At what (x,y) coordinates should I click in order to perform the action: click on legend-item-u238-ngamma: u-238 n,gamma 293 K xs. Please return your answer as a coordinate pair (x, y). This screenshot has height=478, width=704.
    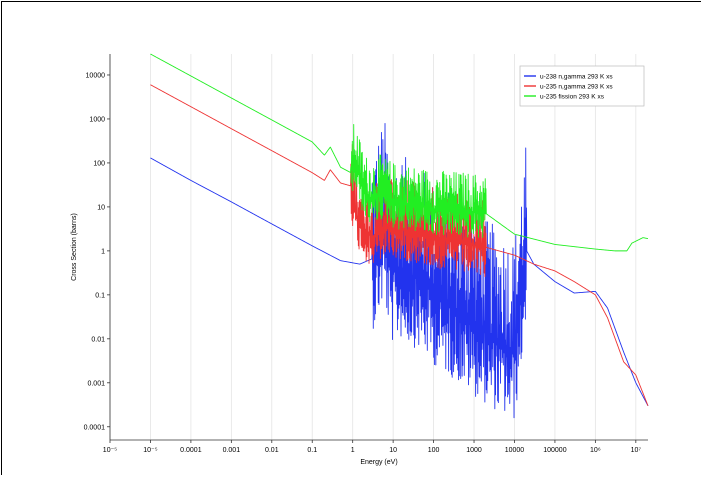
    Looking at the image, I should click on (568, 77).